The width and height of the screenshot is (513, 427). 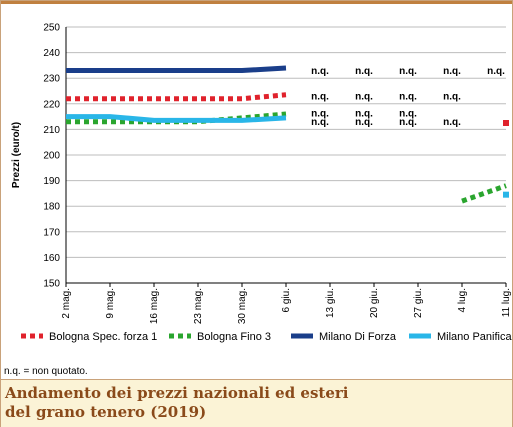 I want to click on figure-title-line-1: Andamento dei prezzi nazionali ed esteri, so click(x=177, y=393).